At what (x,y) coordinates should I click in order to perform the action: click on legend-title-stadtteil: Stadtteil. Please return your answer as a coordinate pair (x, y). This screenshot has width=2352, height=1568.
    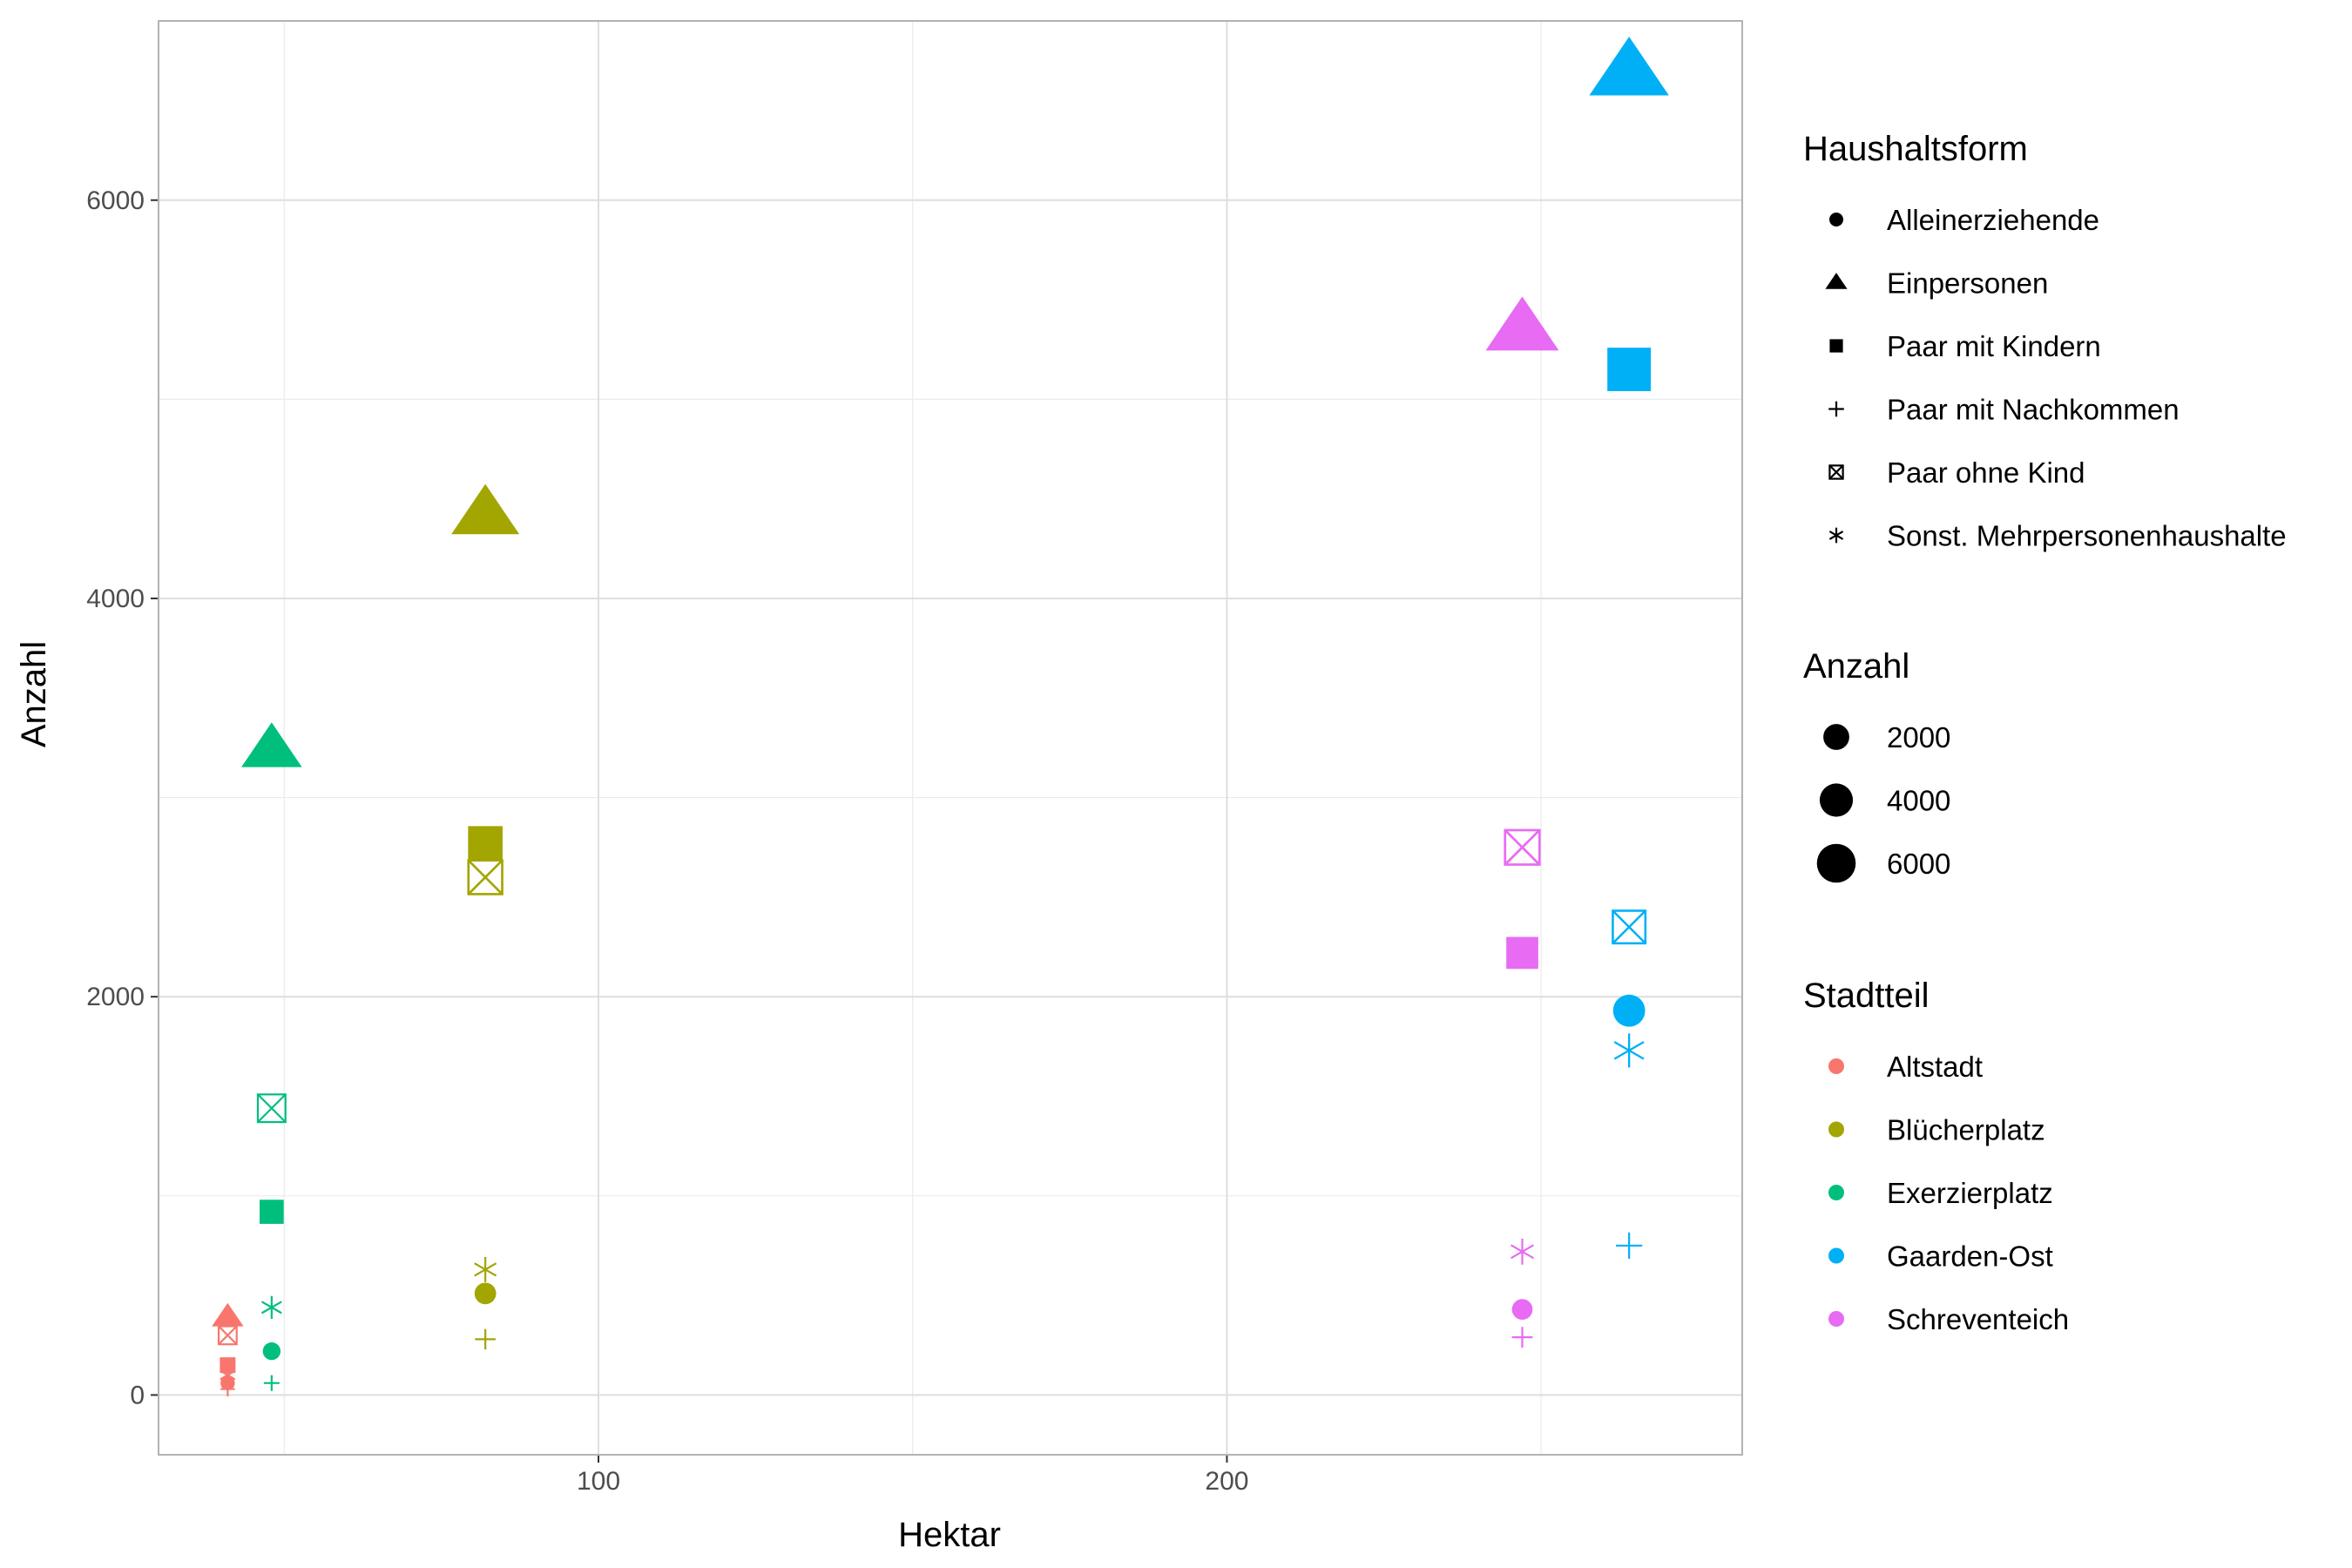
    Looking at the image, I should click on (1866, 996).